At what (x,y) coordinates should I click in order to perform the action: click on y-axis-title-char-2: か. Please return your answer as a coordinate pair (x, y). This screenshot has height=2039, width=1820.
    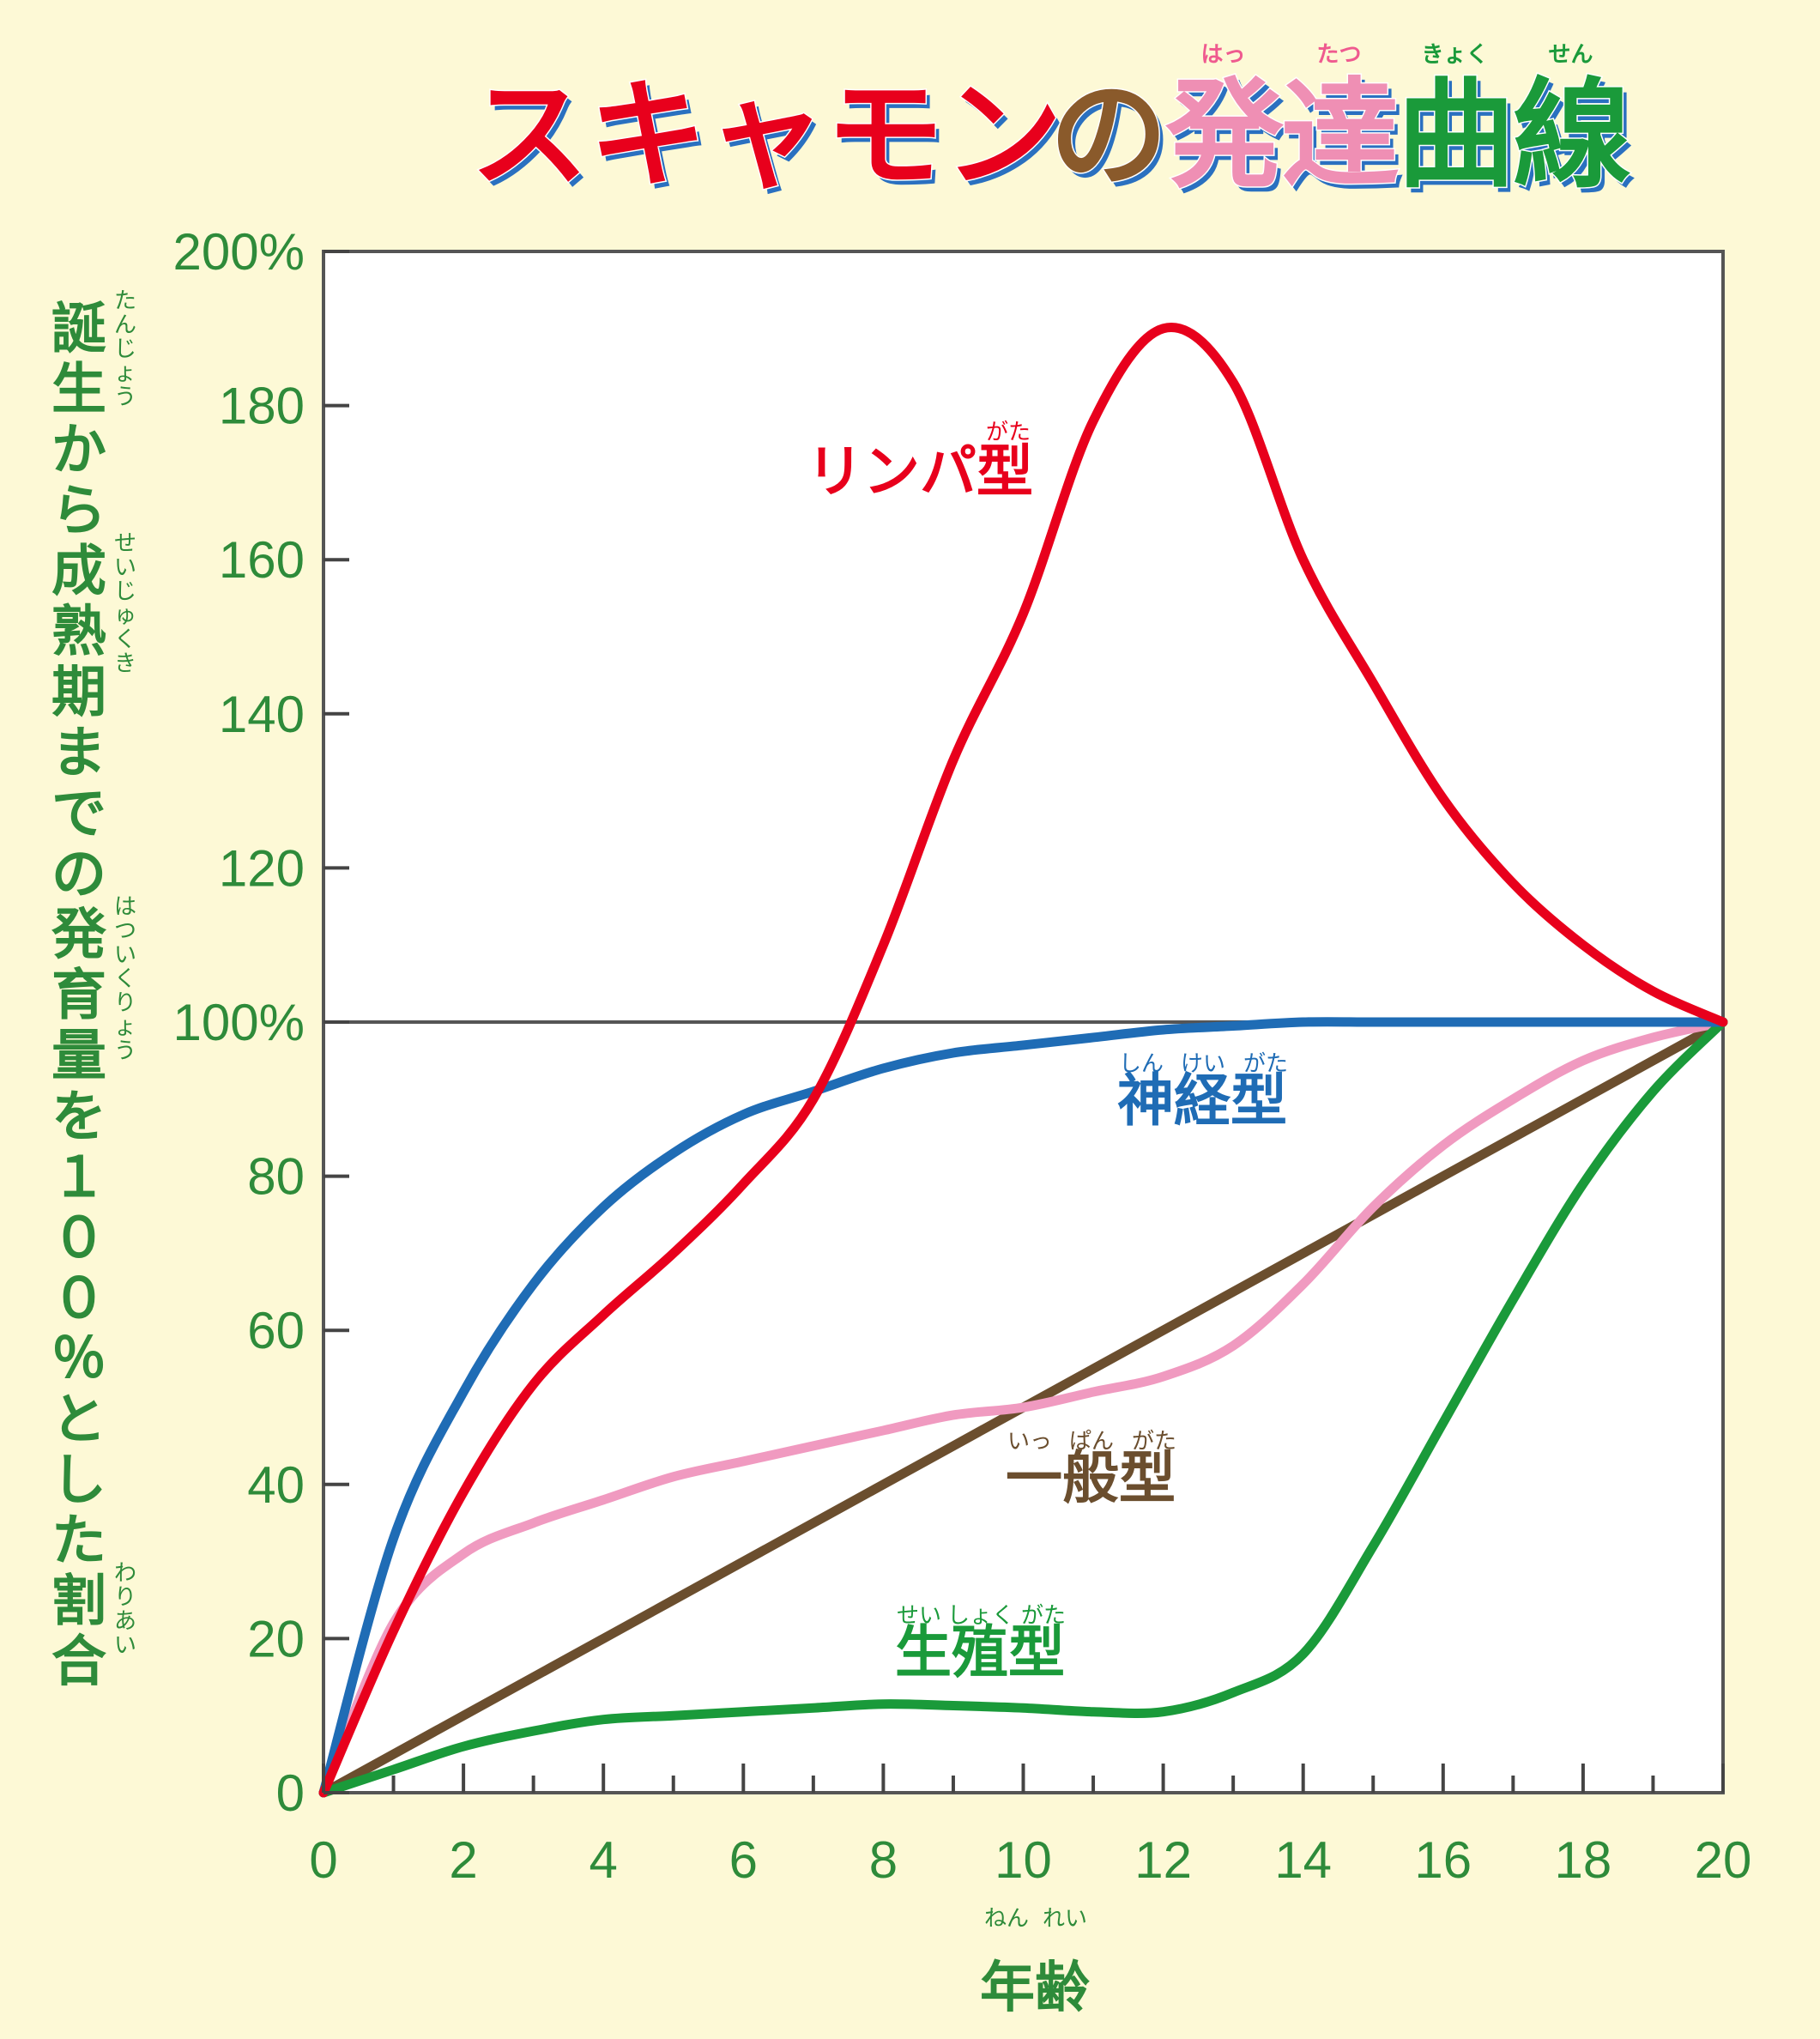
    Looking at the image, I should click on (78, 450).